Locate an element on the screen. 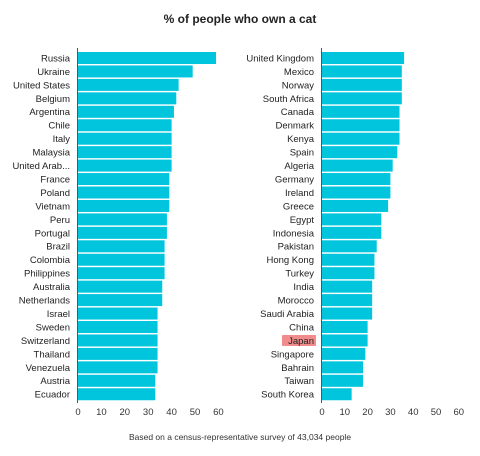  bar-ukraine is located at coordinates (135, 71).